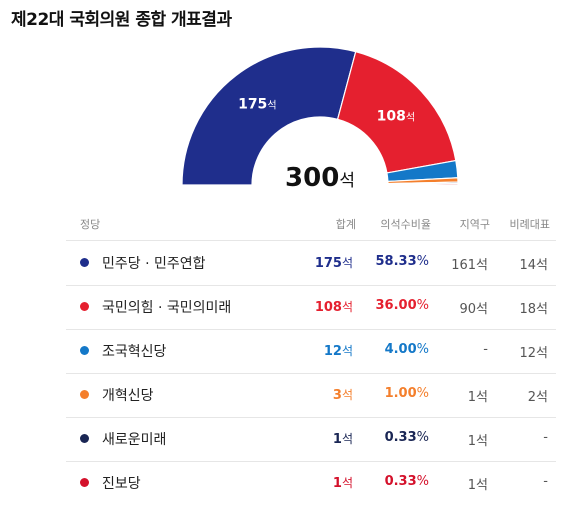 Image resolution: width=565 pixels, height=510 pixels. What do you see at coordinates (311, 351) in the screenshot?
I see `table-row: 조국혁신당 12석 4.00% - 12석` at bounding box center [311, 351].